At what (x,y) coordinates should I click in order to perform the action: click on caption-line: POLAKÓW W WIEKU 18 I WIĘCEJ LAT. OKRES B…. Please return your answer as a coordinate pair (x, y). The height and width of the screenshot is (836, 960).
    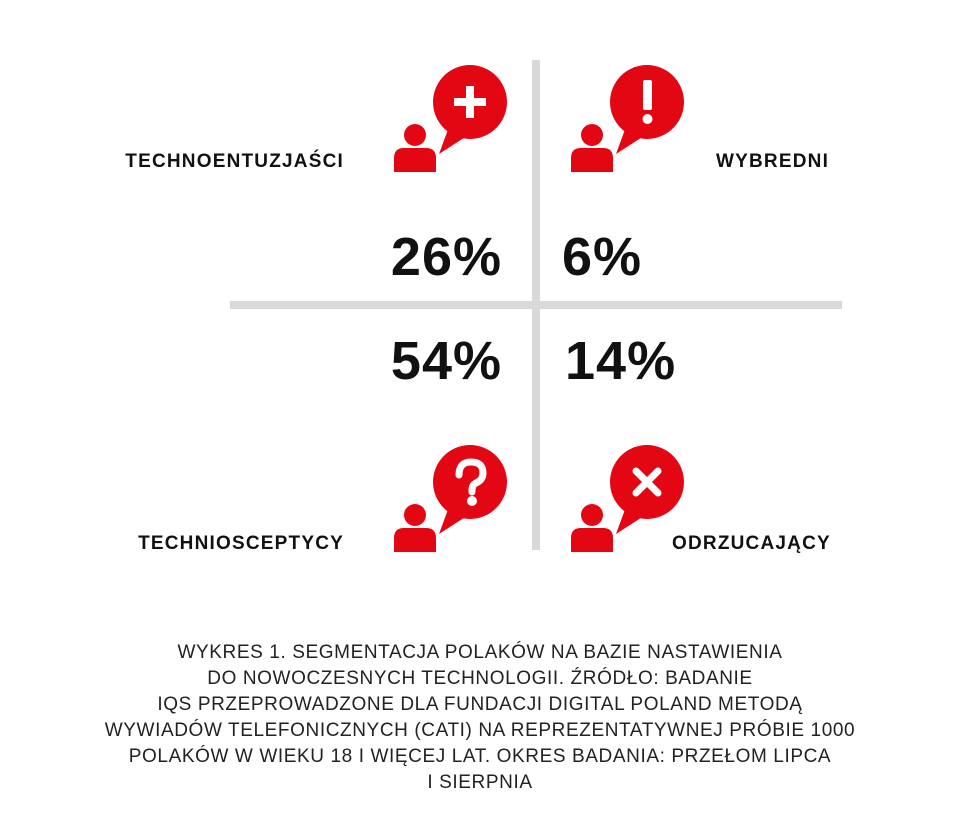
    Looking at the image, I should click on (480, 756).